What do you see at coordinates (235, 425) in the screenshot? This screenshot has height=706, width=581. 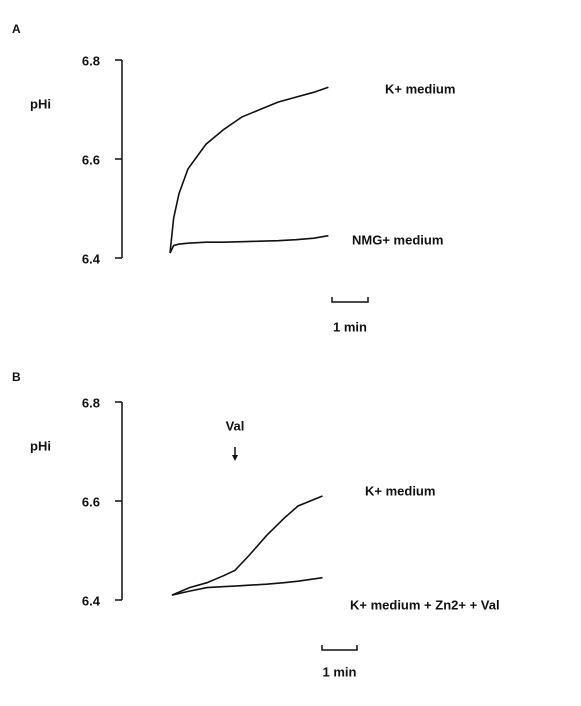 I see `annotation: Val` at bounding box center [235, 425].